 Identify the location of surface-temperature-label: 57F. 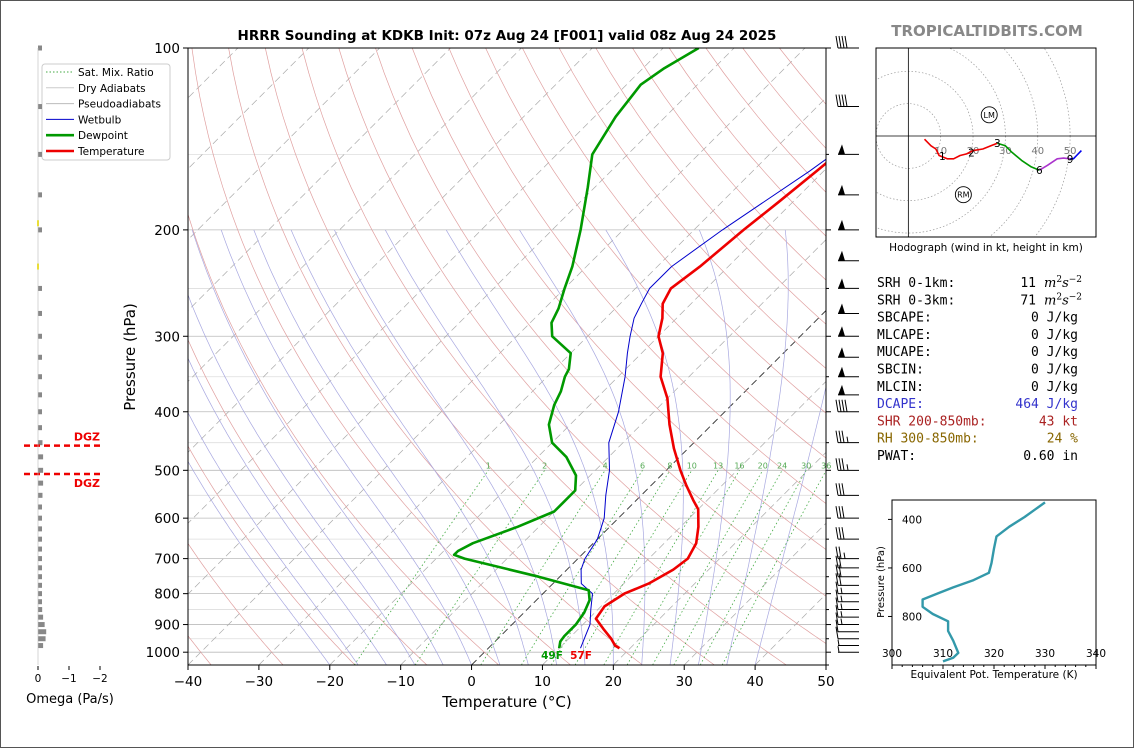
(581, 656).